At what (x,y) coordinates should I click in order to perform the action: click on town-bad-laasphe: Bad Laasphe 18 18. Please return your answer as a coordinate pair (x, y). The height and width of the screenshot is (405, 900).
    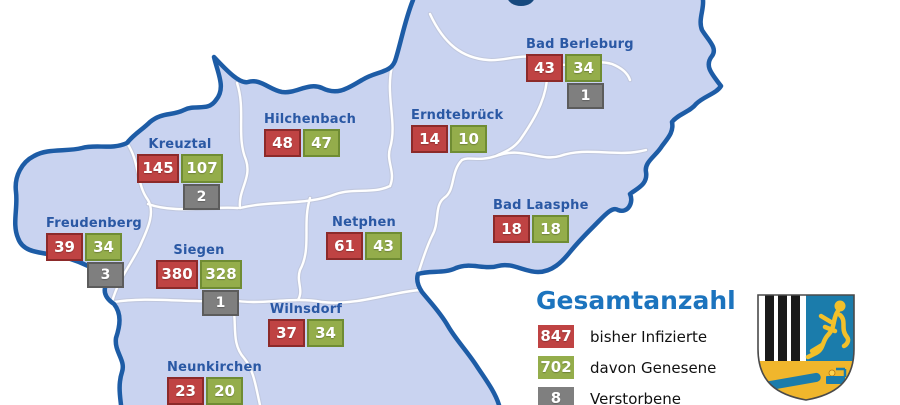
    Looking at the image, I should click on (541, 220).